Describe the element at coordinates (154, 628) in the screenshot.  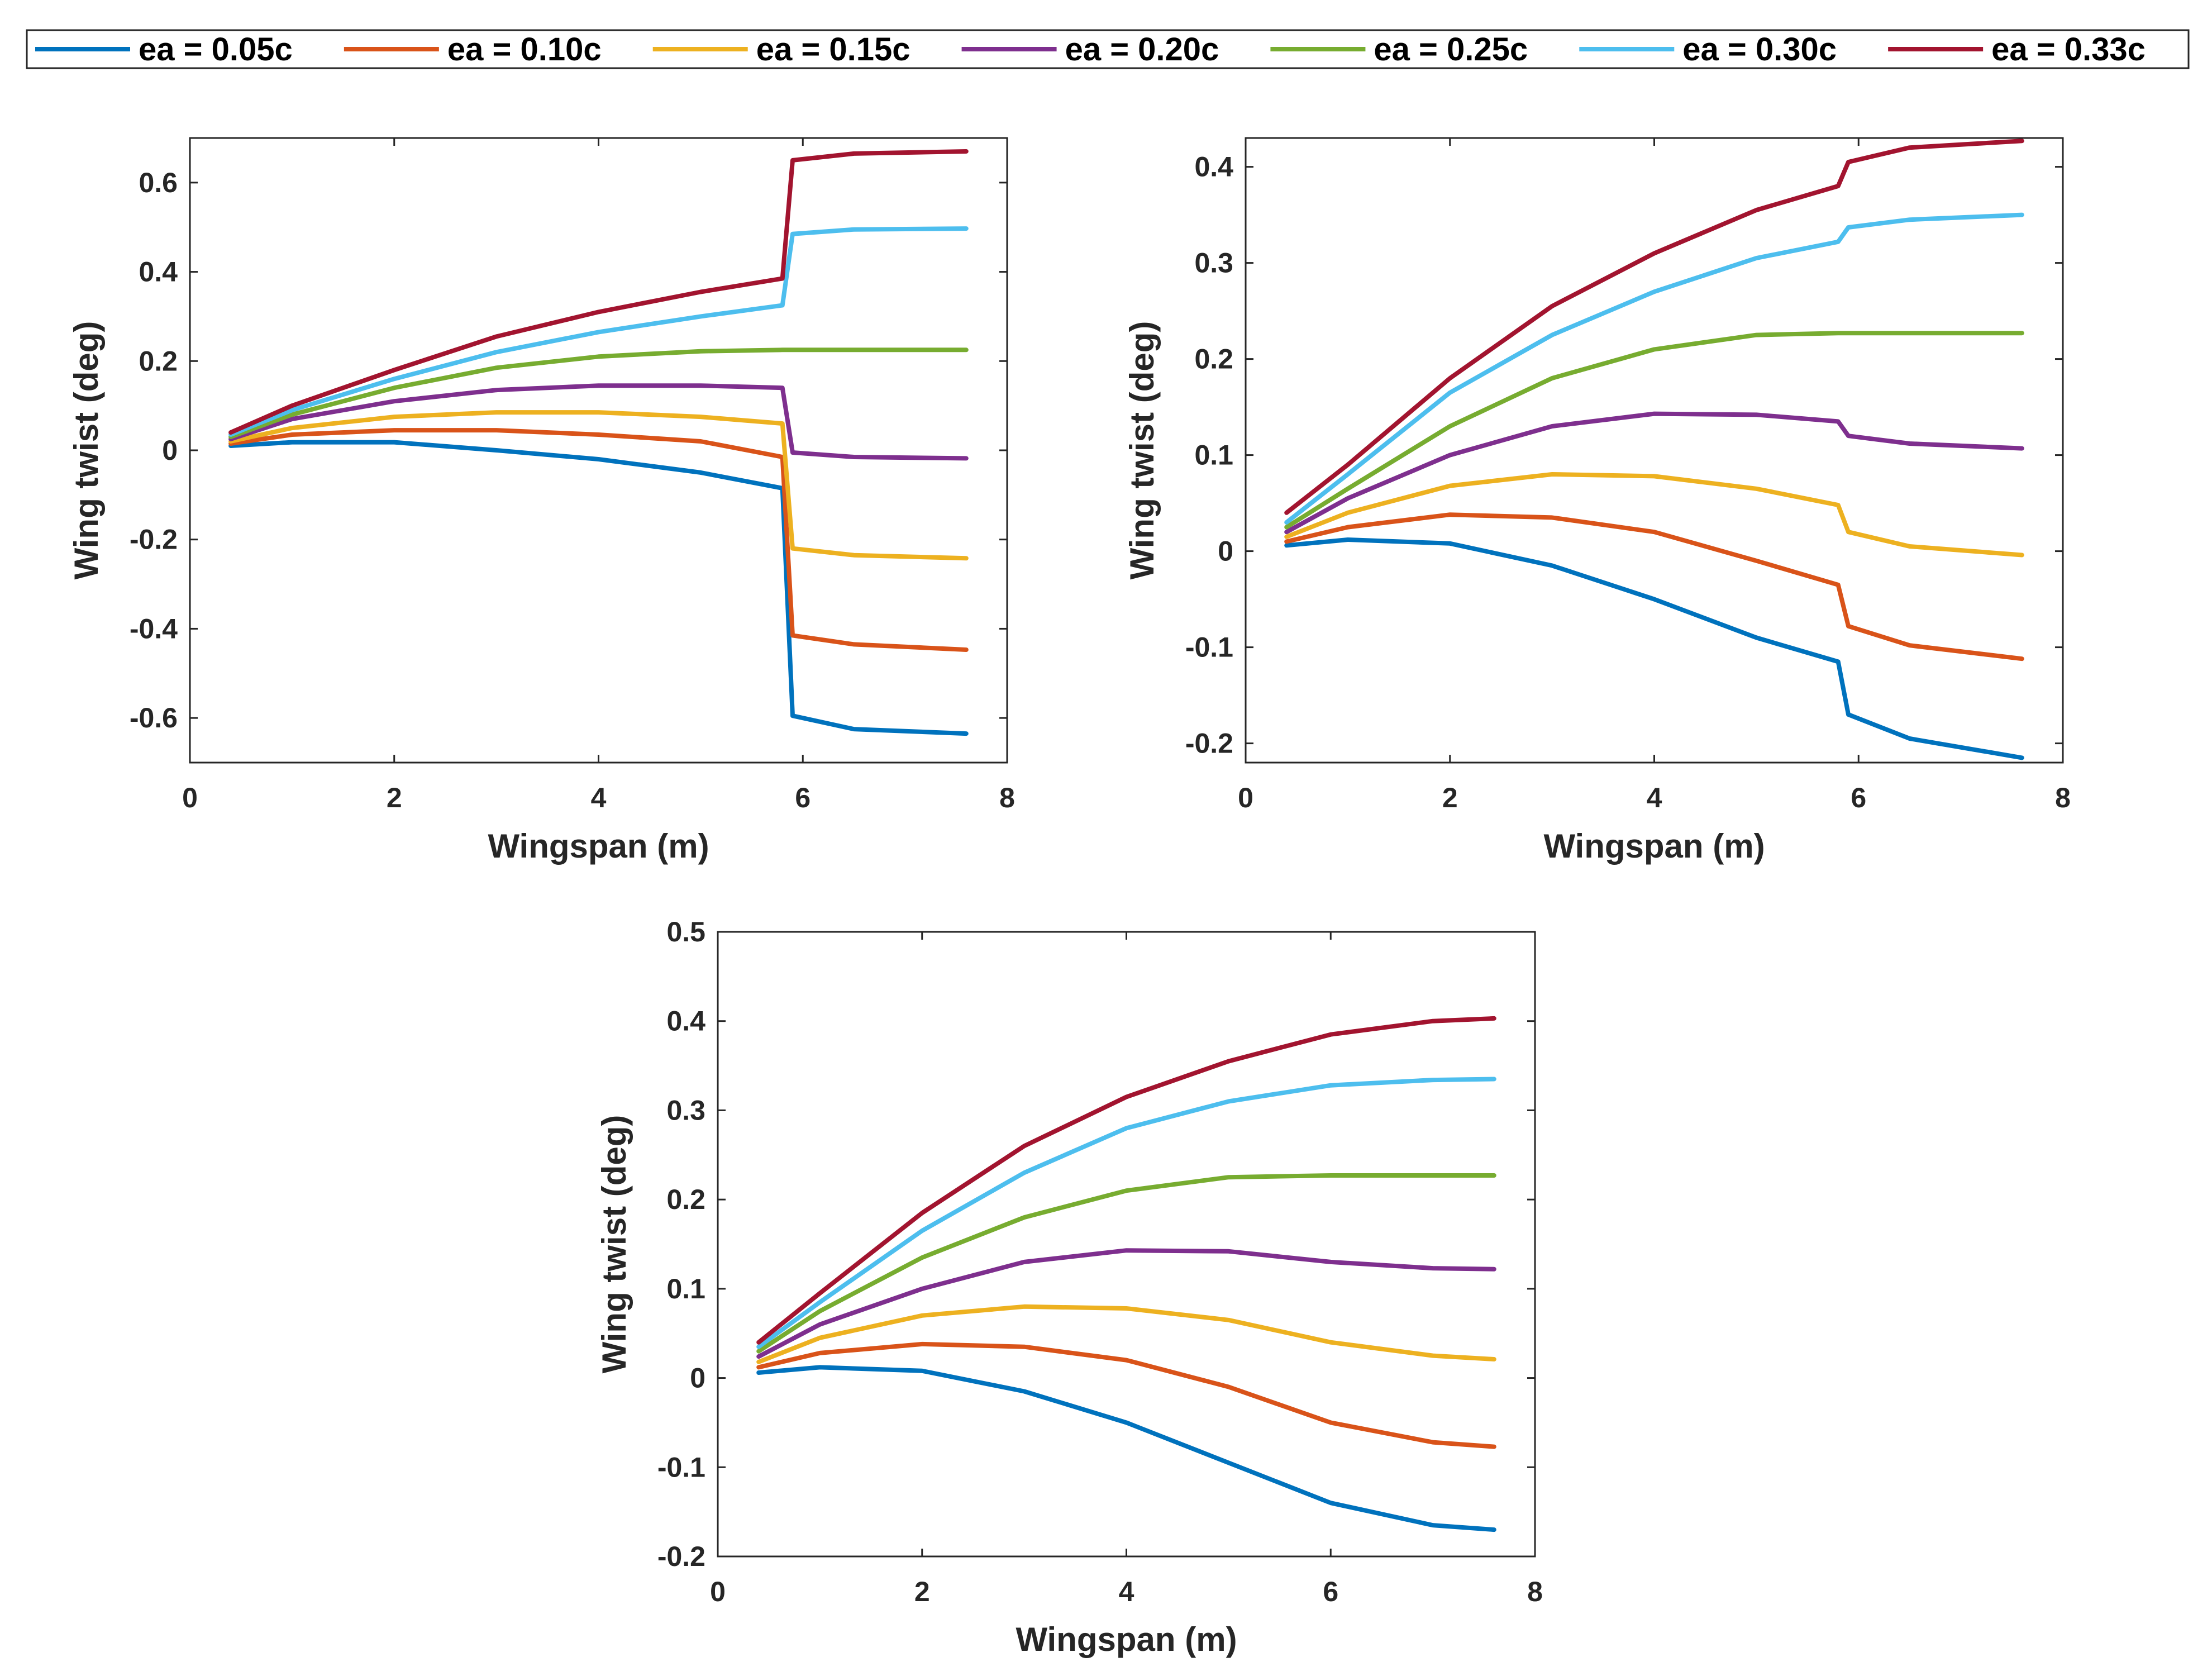
I see `y-tick-label: -0.4` at that location.